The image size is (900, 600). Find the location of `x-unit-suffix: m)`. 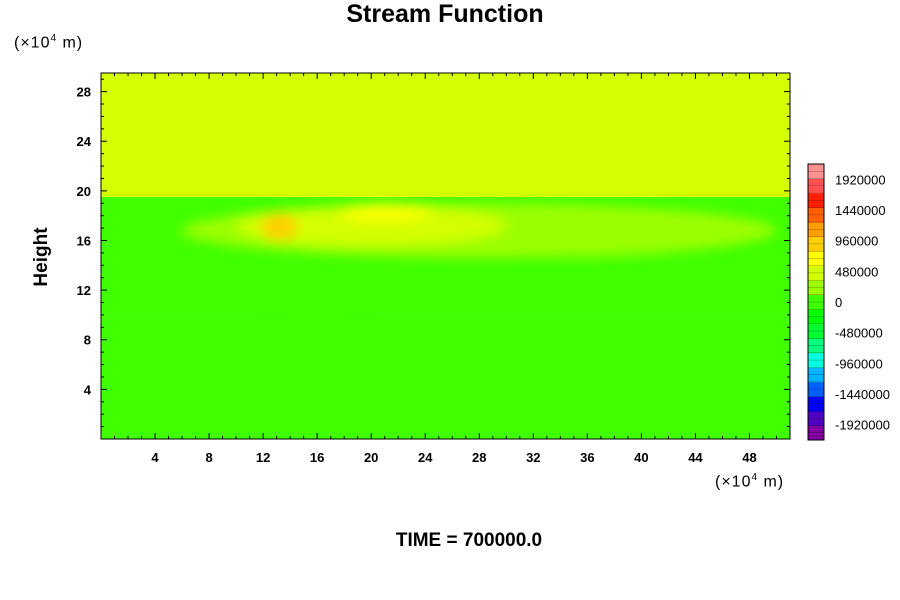

x-unit-suffix: m) is located at coordinates (771, 482).